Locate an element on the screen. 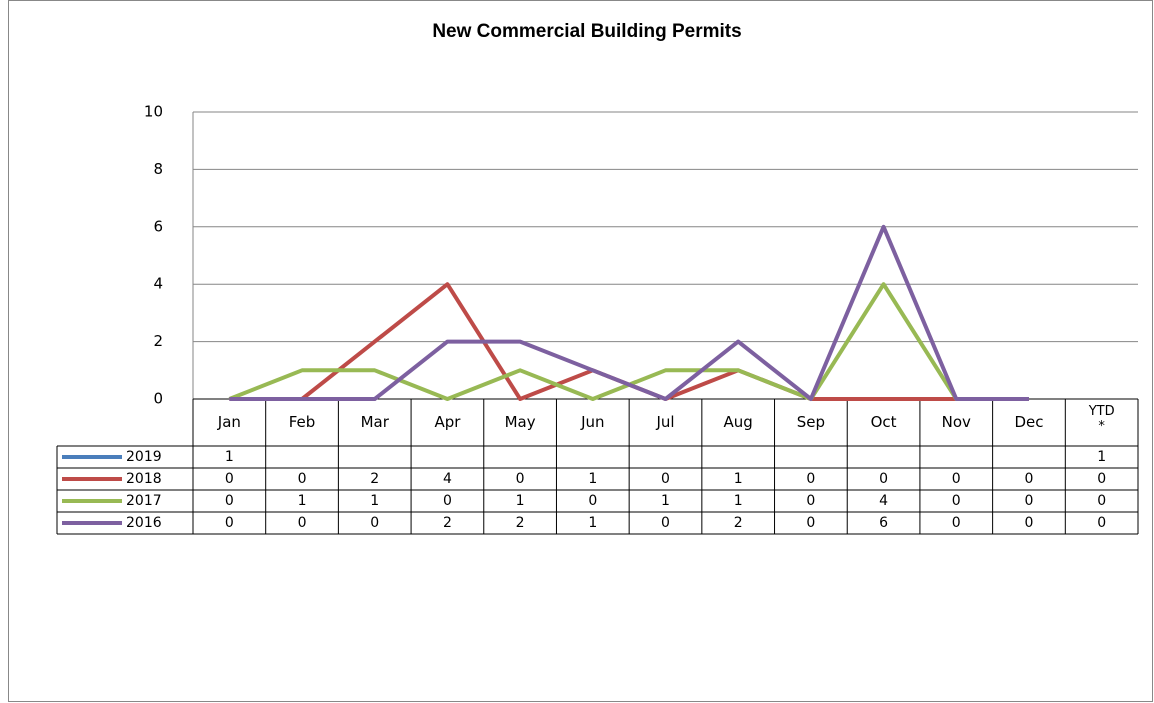 The height and width of the screenshot is (703, 1154). x-tick-label: Mar is located at coordinates (375, 422).